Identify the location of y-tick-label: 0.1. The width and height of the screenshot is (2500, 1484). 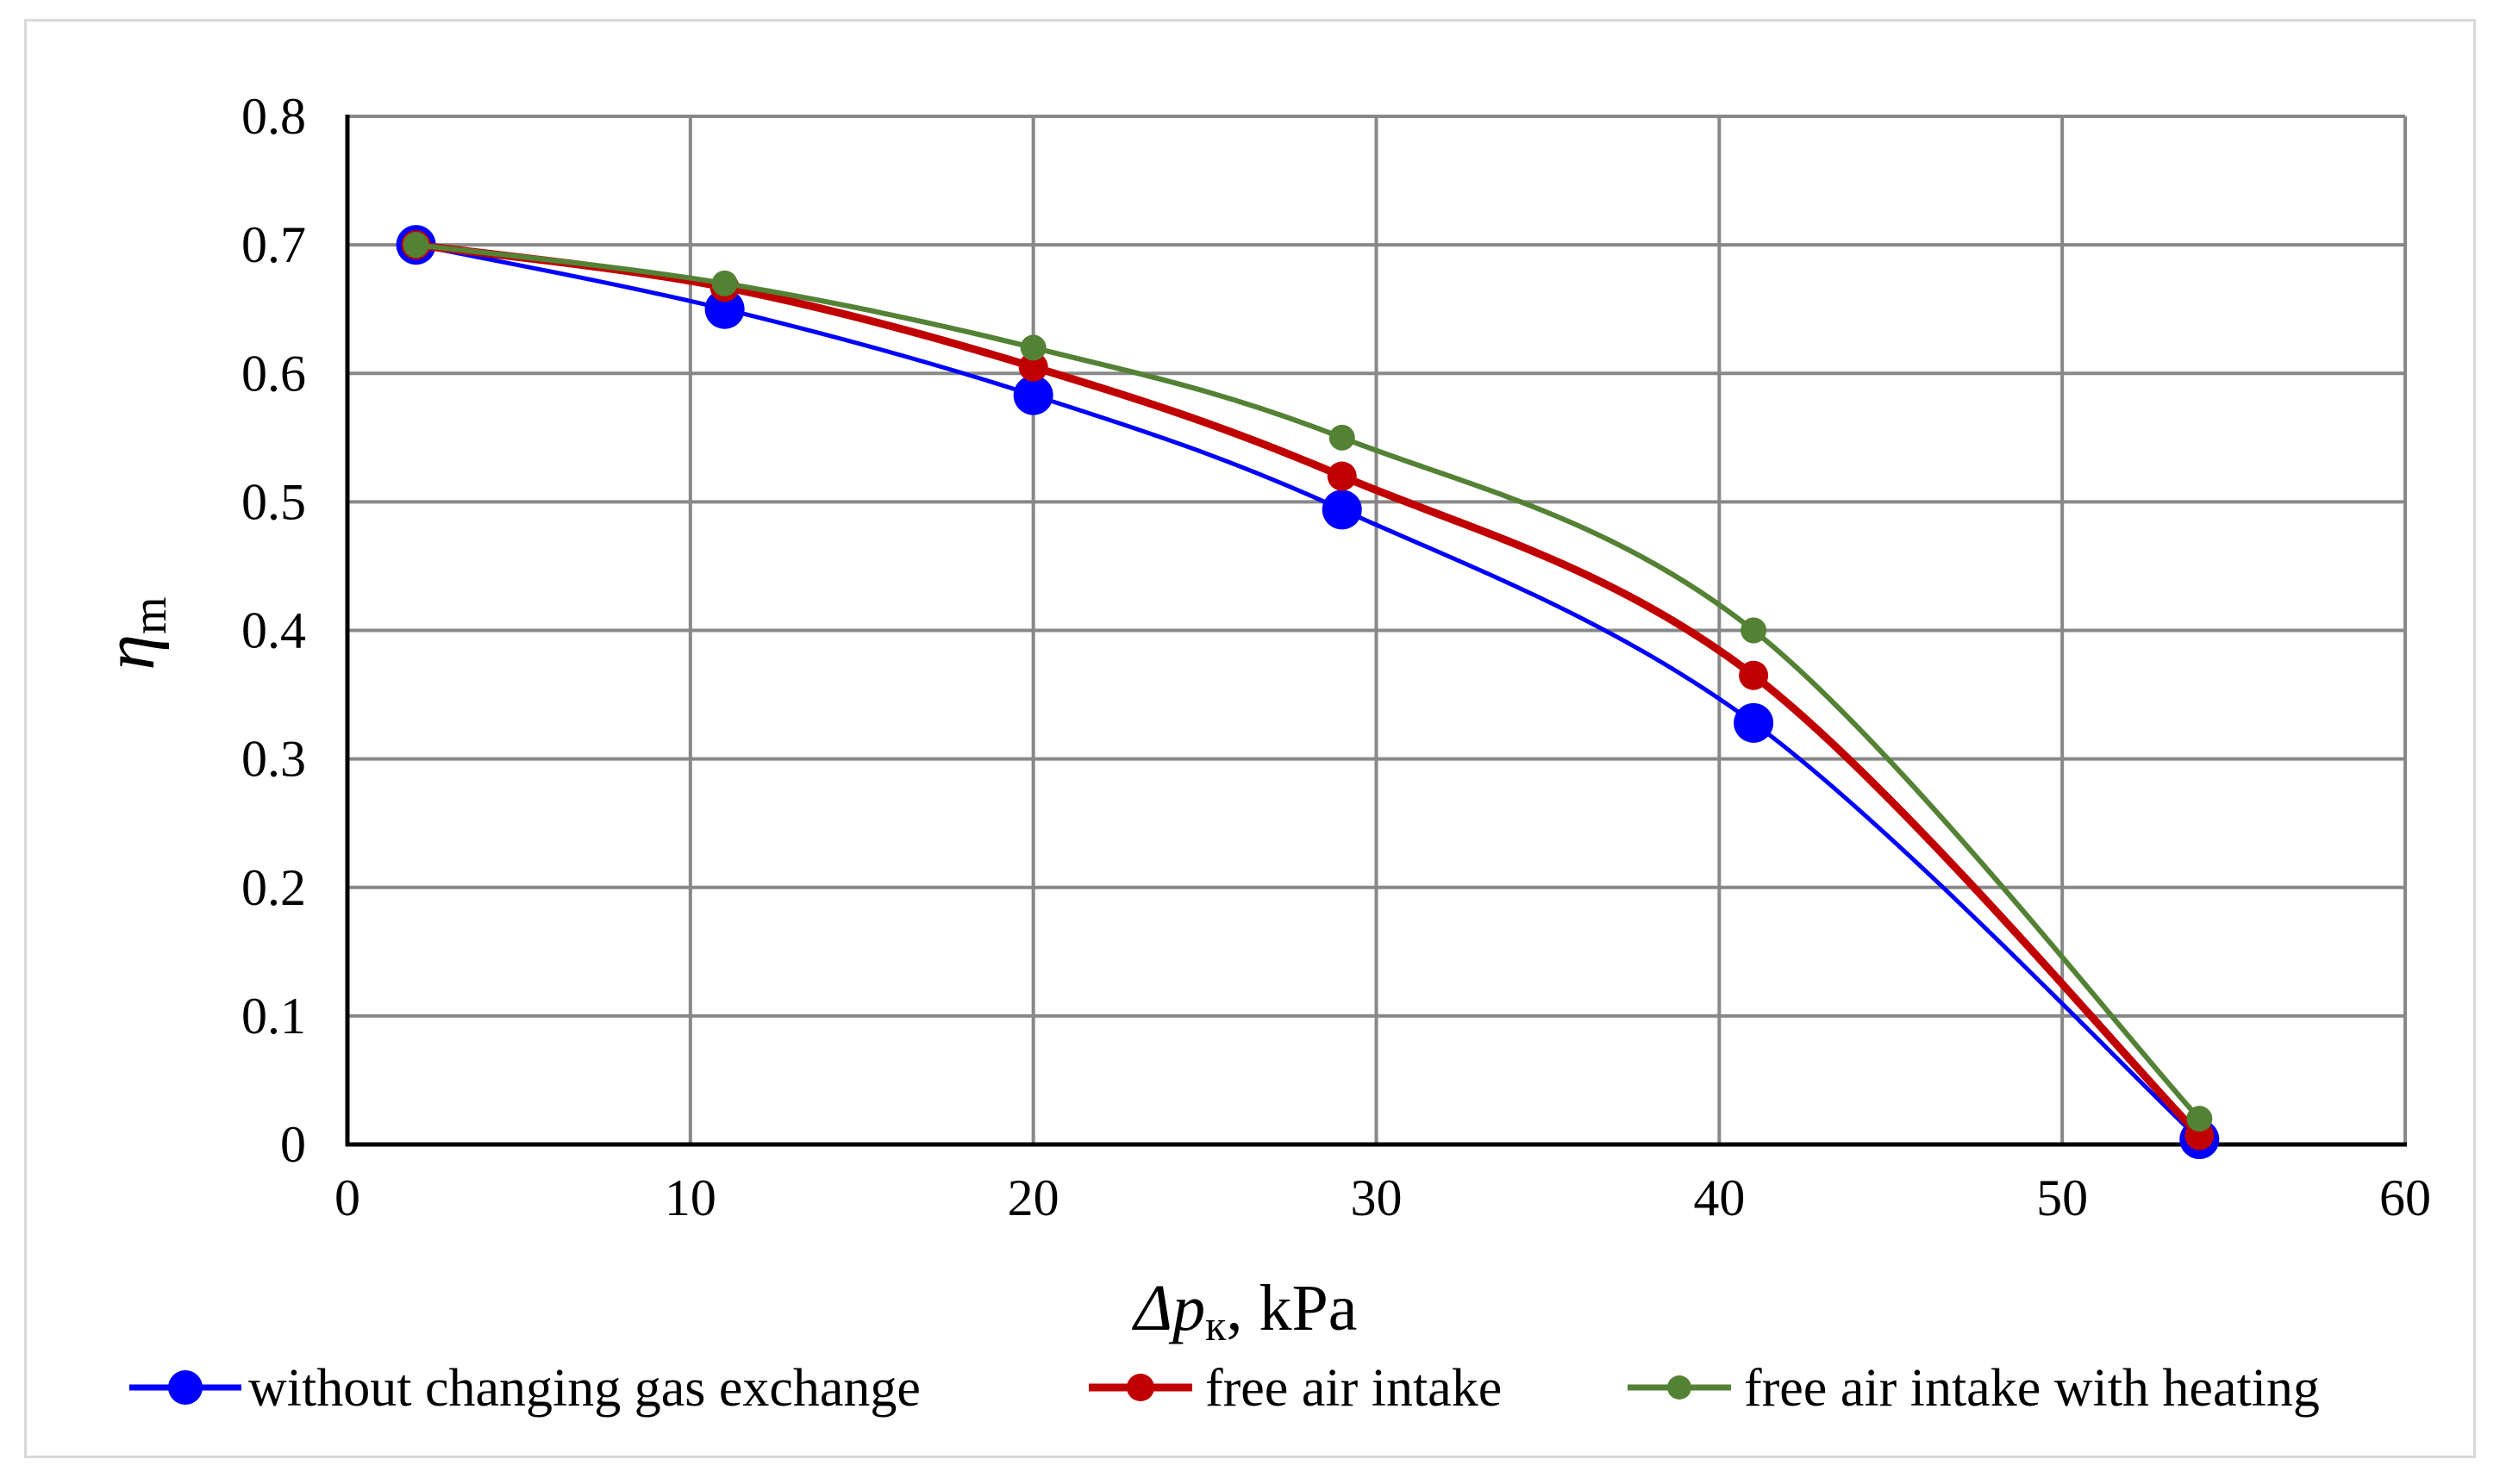
(273, 1016).